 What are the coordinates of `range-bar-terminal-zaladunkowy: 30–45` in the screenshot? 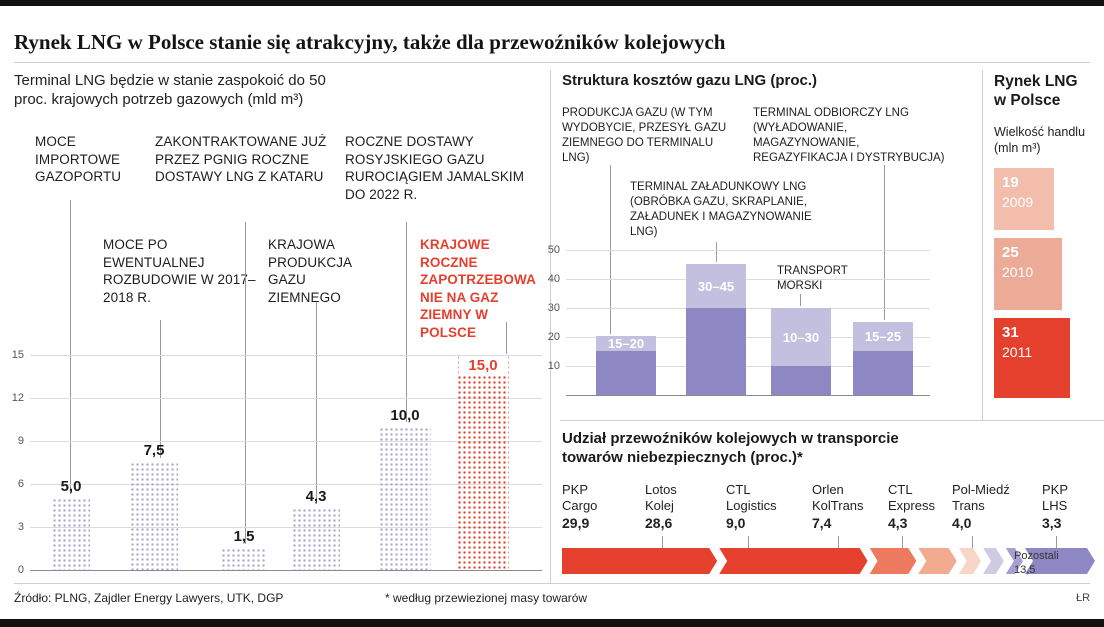 It's located at (716, 329).